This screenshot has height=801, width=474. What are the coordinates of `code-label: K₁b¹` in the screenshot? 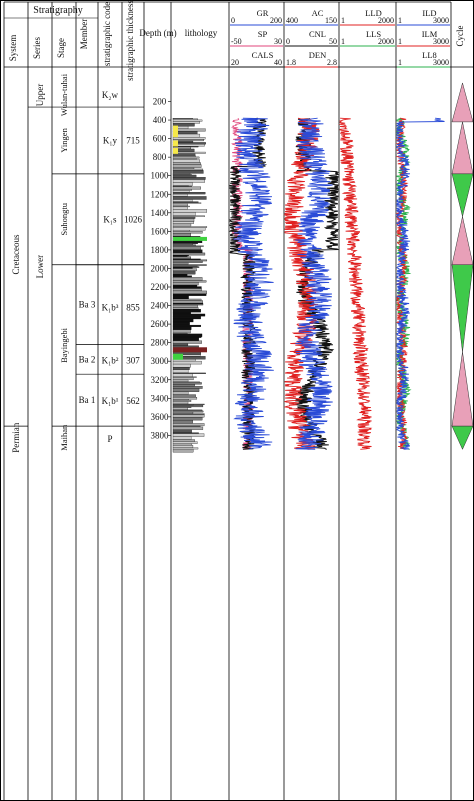 It's located at (110, 401).